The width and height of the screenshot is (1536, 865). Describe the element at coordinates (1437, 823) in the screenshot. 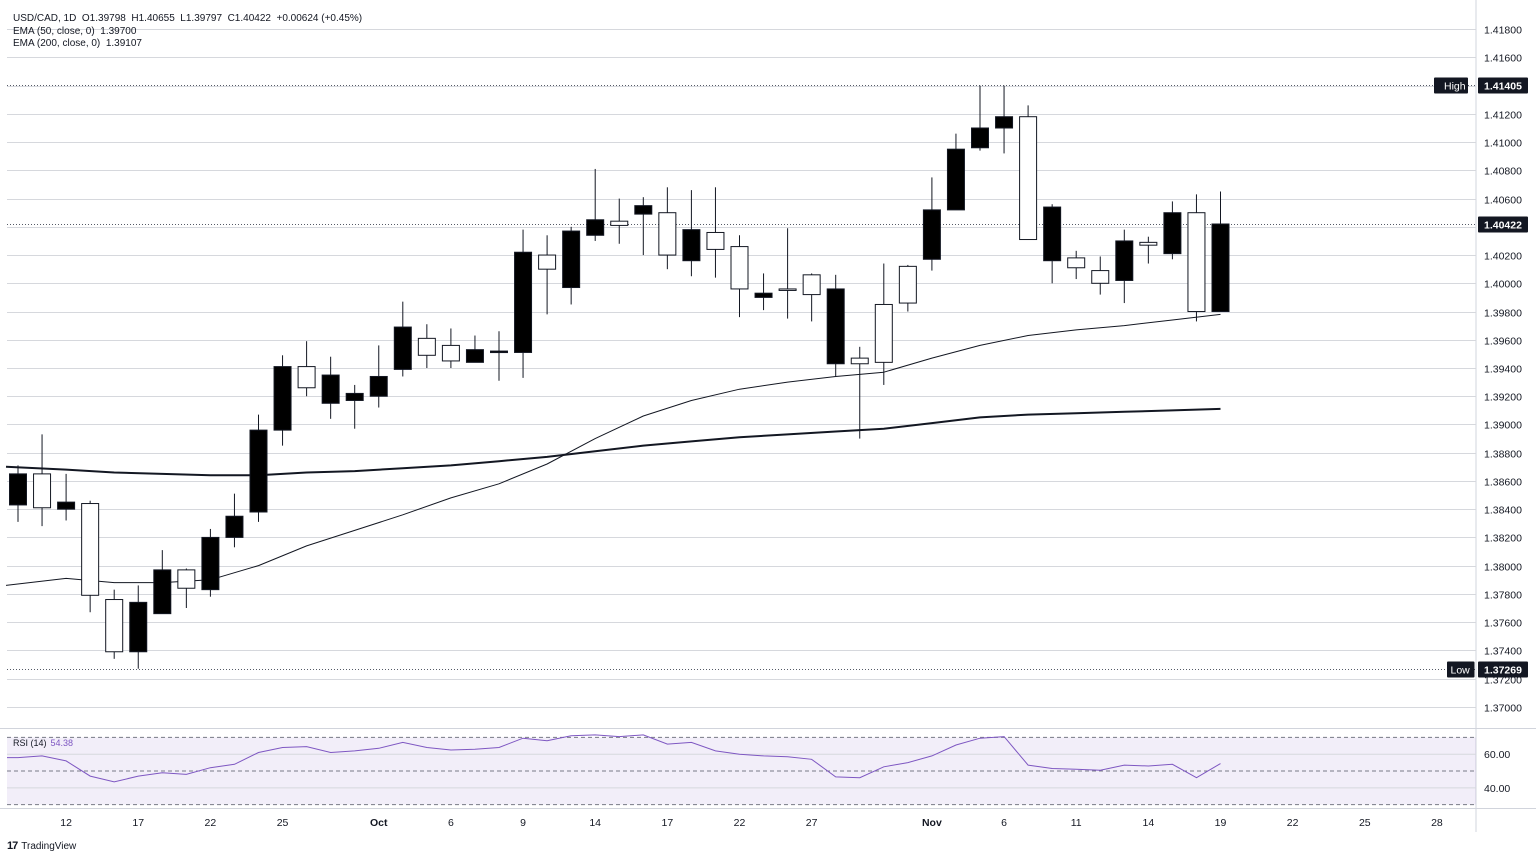

I see `time-tick-label: 28` at that location.